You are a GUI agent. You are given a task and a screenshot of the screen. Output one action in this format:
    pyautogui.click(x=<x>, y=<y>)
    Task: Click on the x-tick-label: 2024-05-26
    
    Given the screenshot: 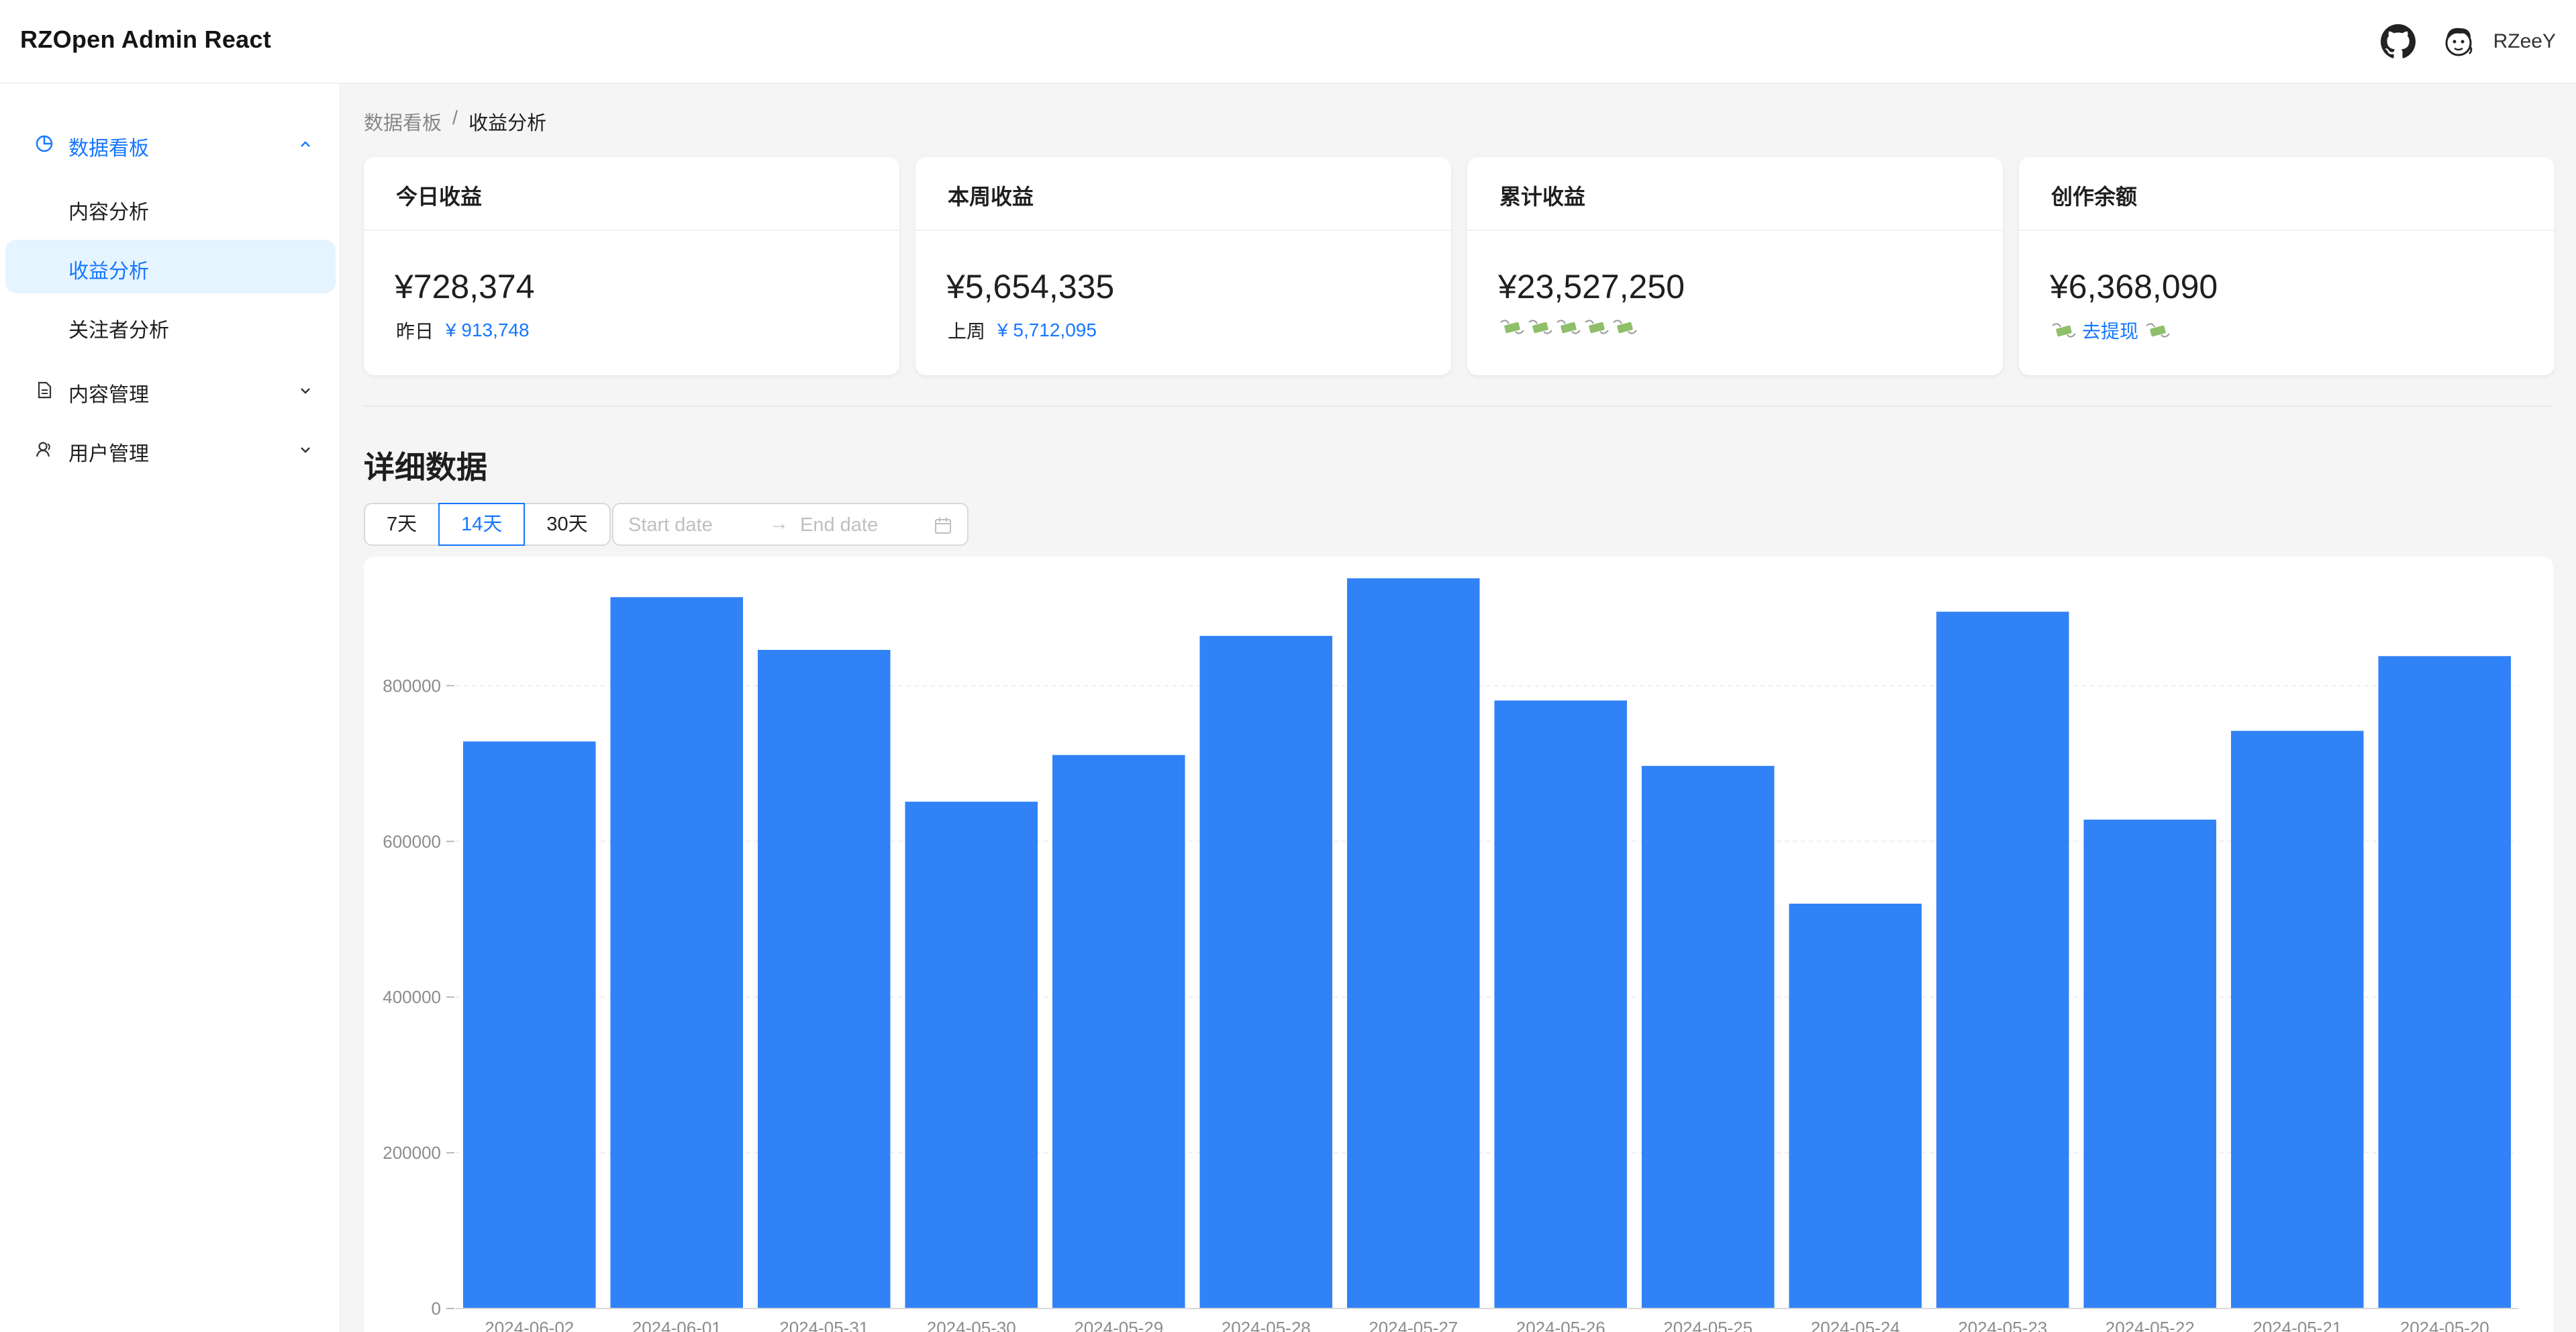 What is the action you would take?
    pyautogui.click(x=1560, y=1325)
    